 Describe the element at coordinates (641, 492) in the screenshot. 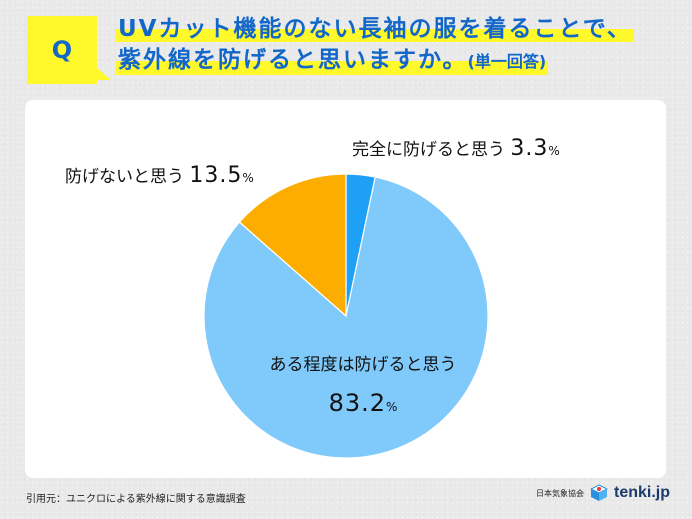

I see `brand-name: tenki.jp` at that location.